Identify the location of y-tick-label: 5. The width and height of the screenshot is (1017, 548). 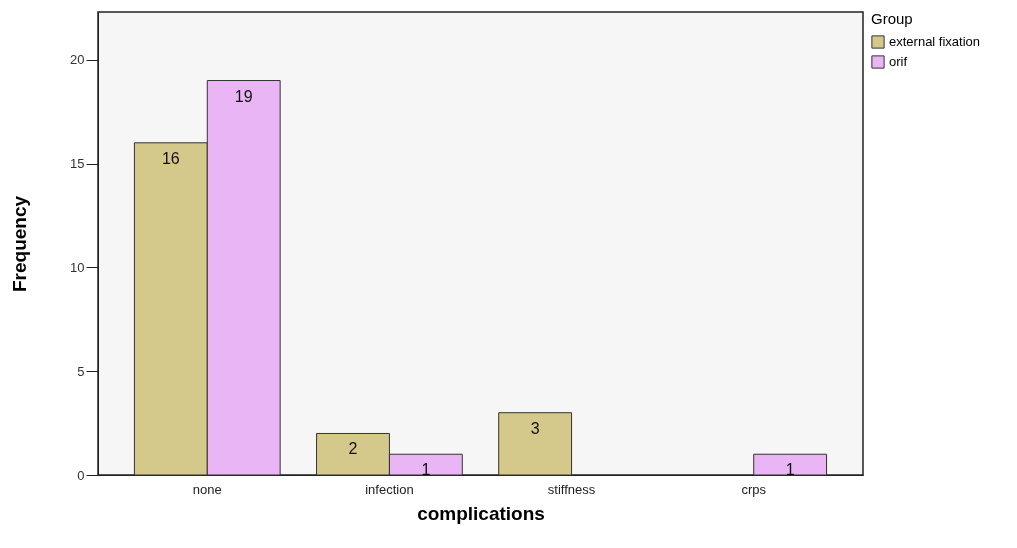
(81, 371).